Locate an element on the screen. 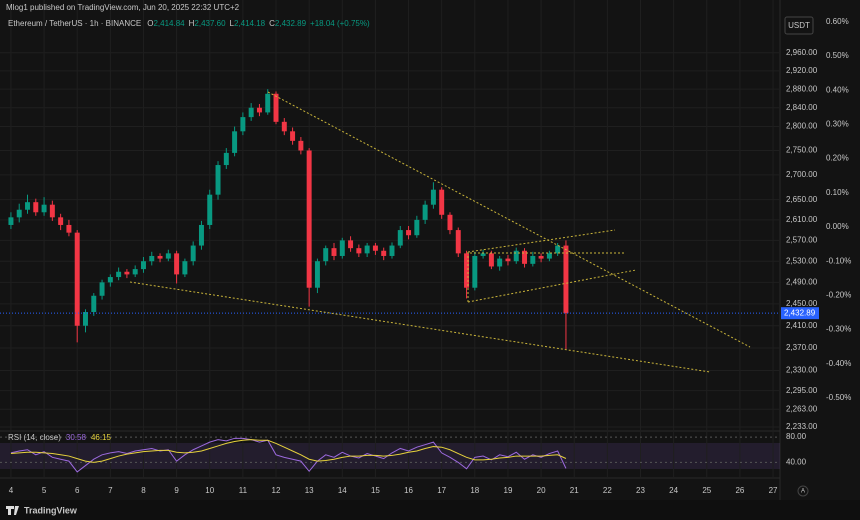 This screenshot has height=520, width=860. y2-tick-label: -0.30% is located at coordinates (838, 329).